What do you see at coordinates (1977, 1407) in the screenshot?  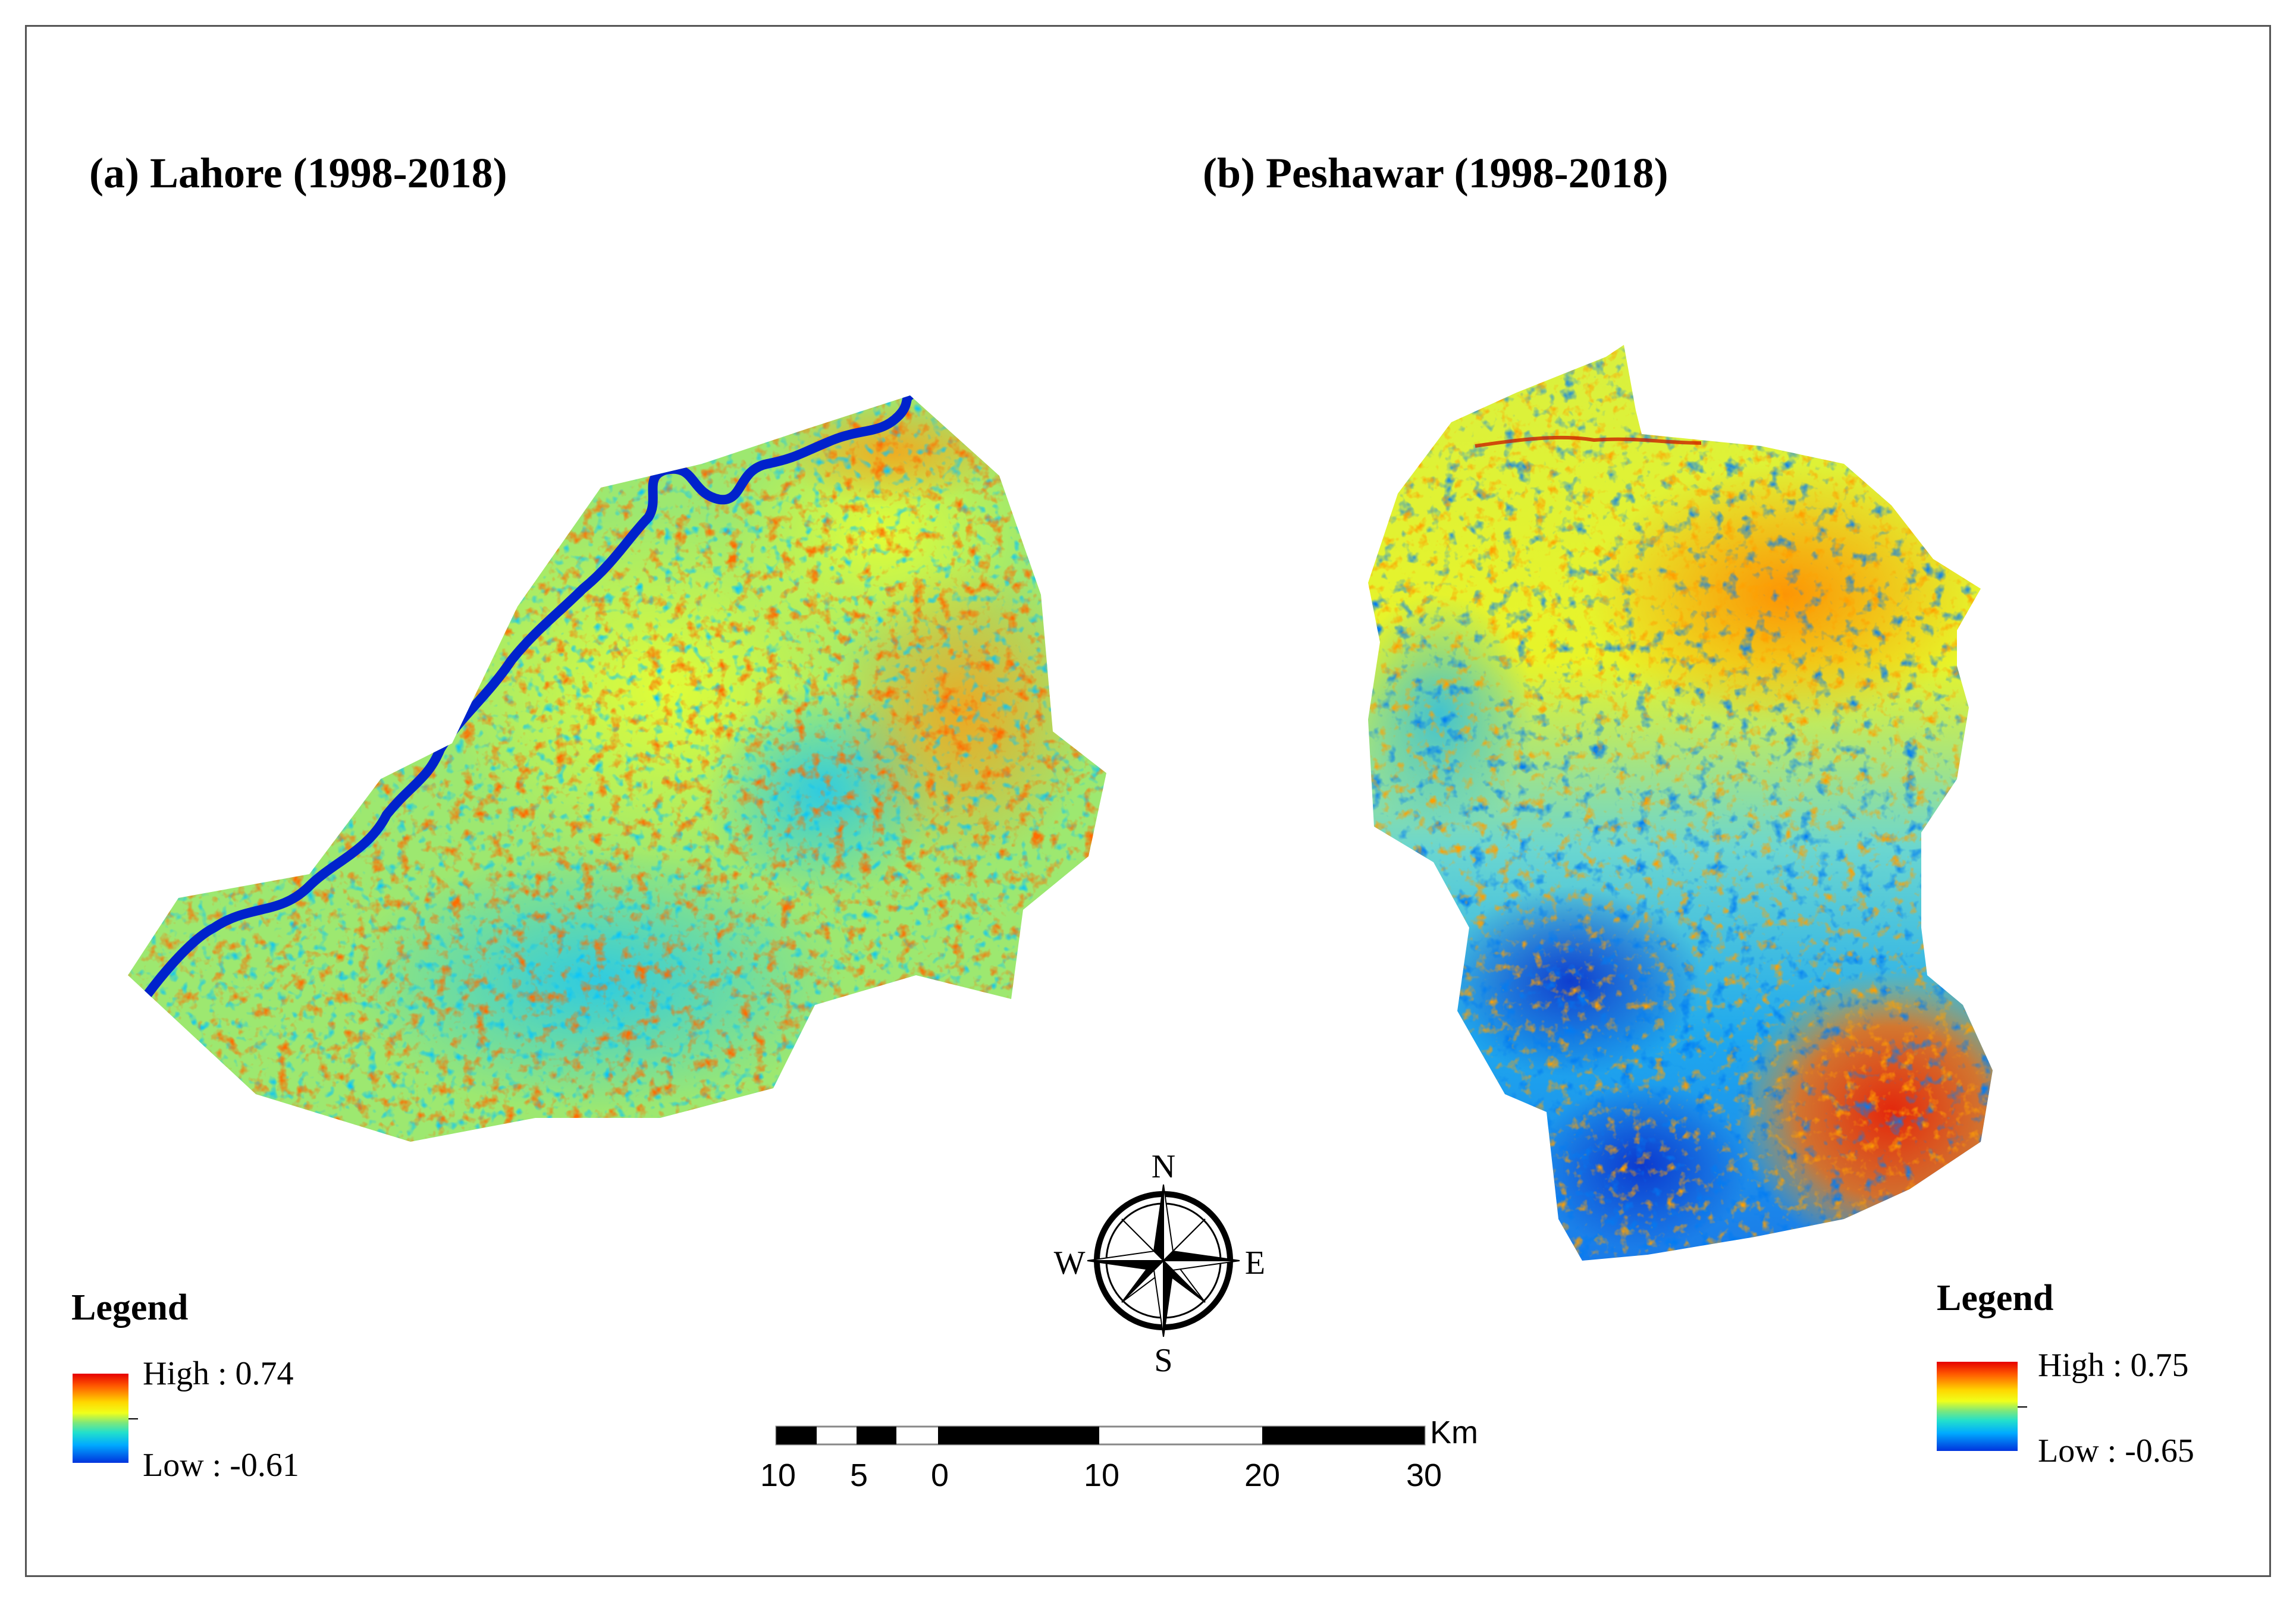 I see `legend-b-color-ramp` at bounding box center [1977, 1407].